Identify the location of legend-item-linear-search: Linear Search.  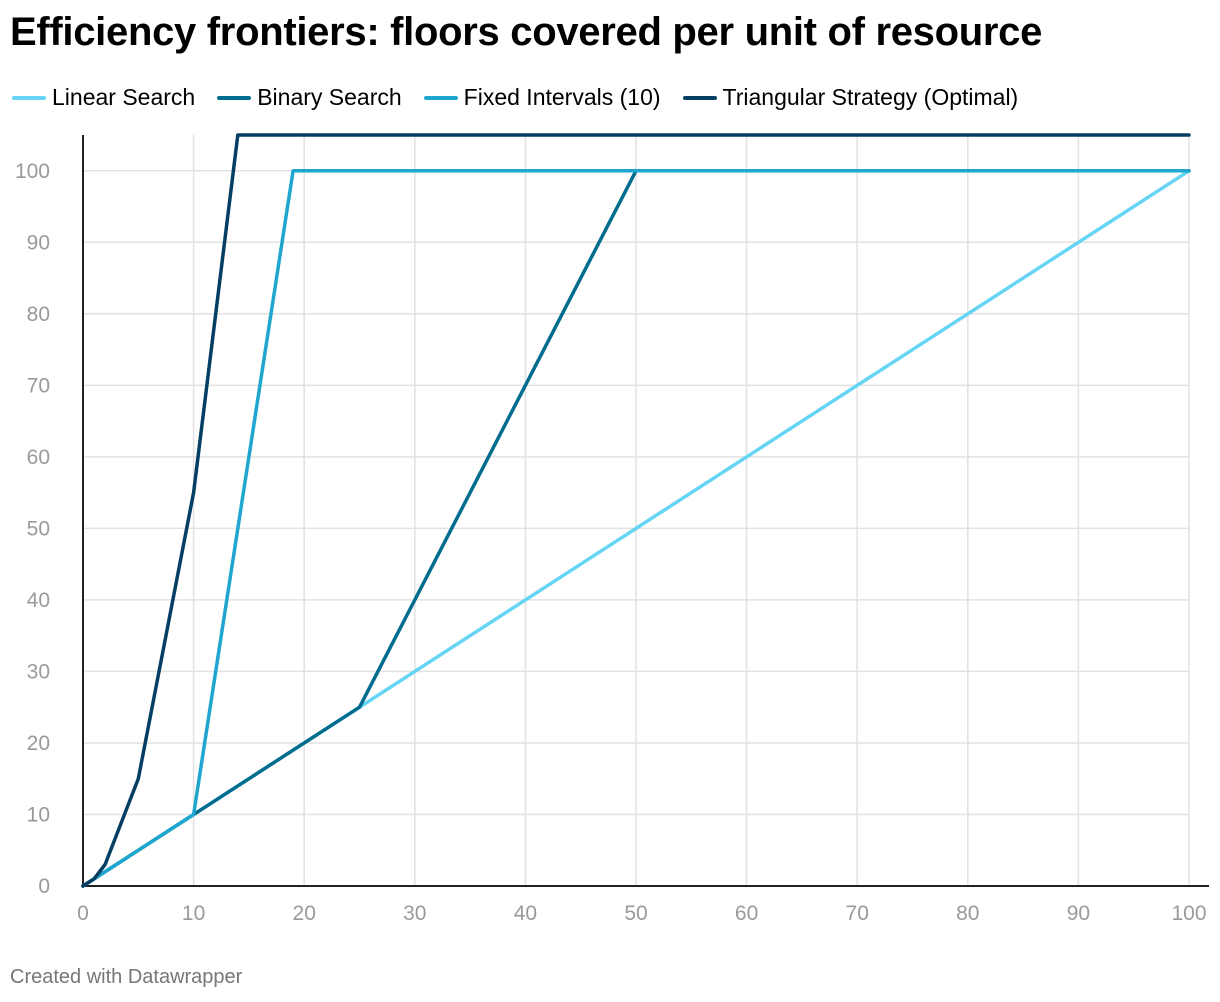
(103, 97).